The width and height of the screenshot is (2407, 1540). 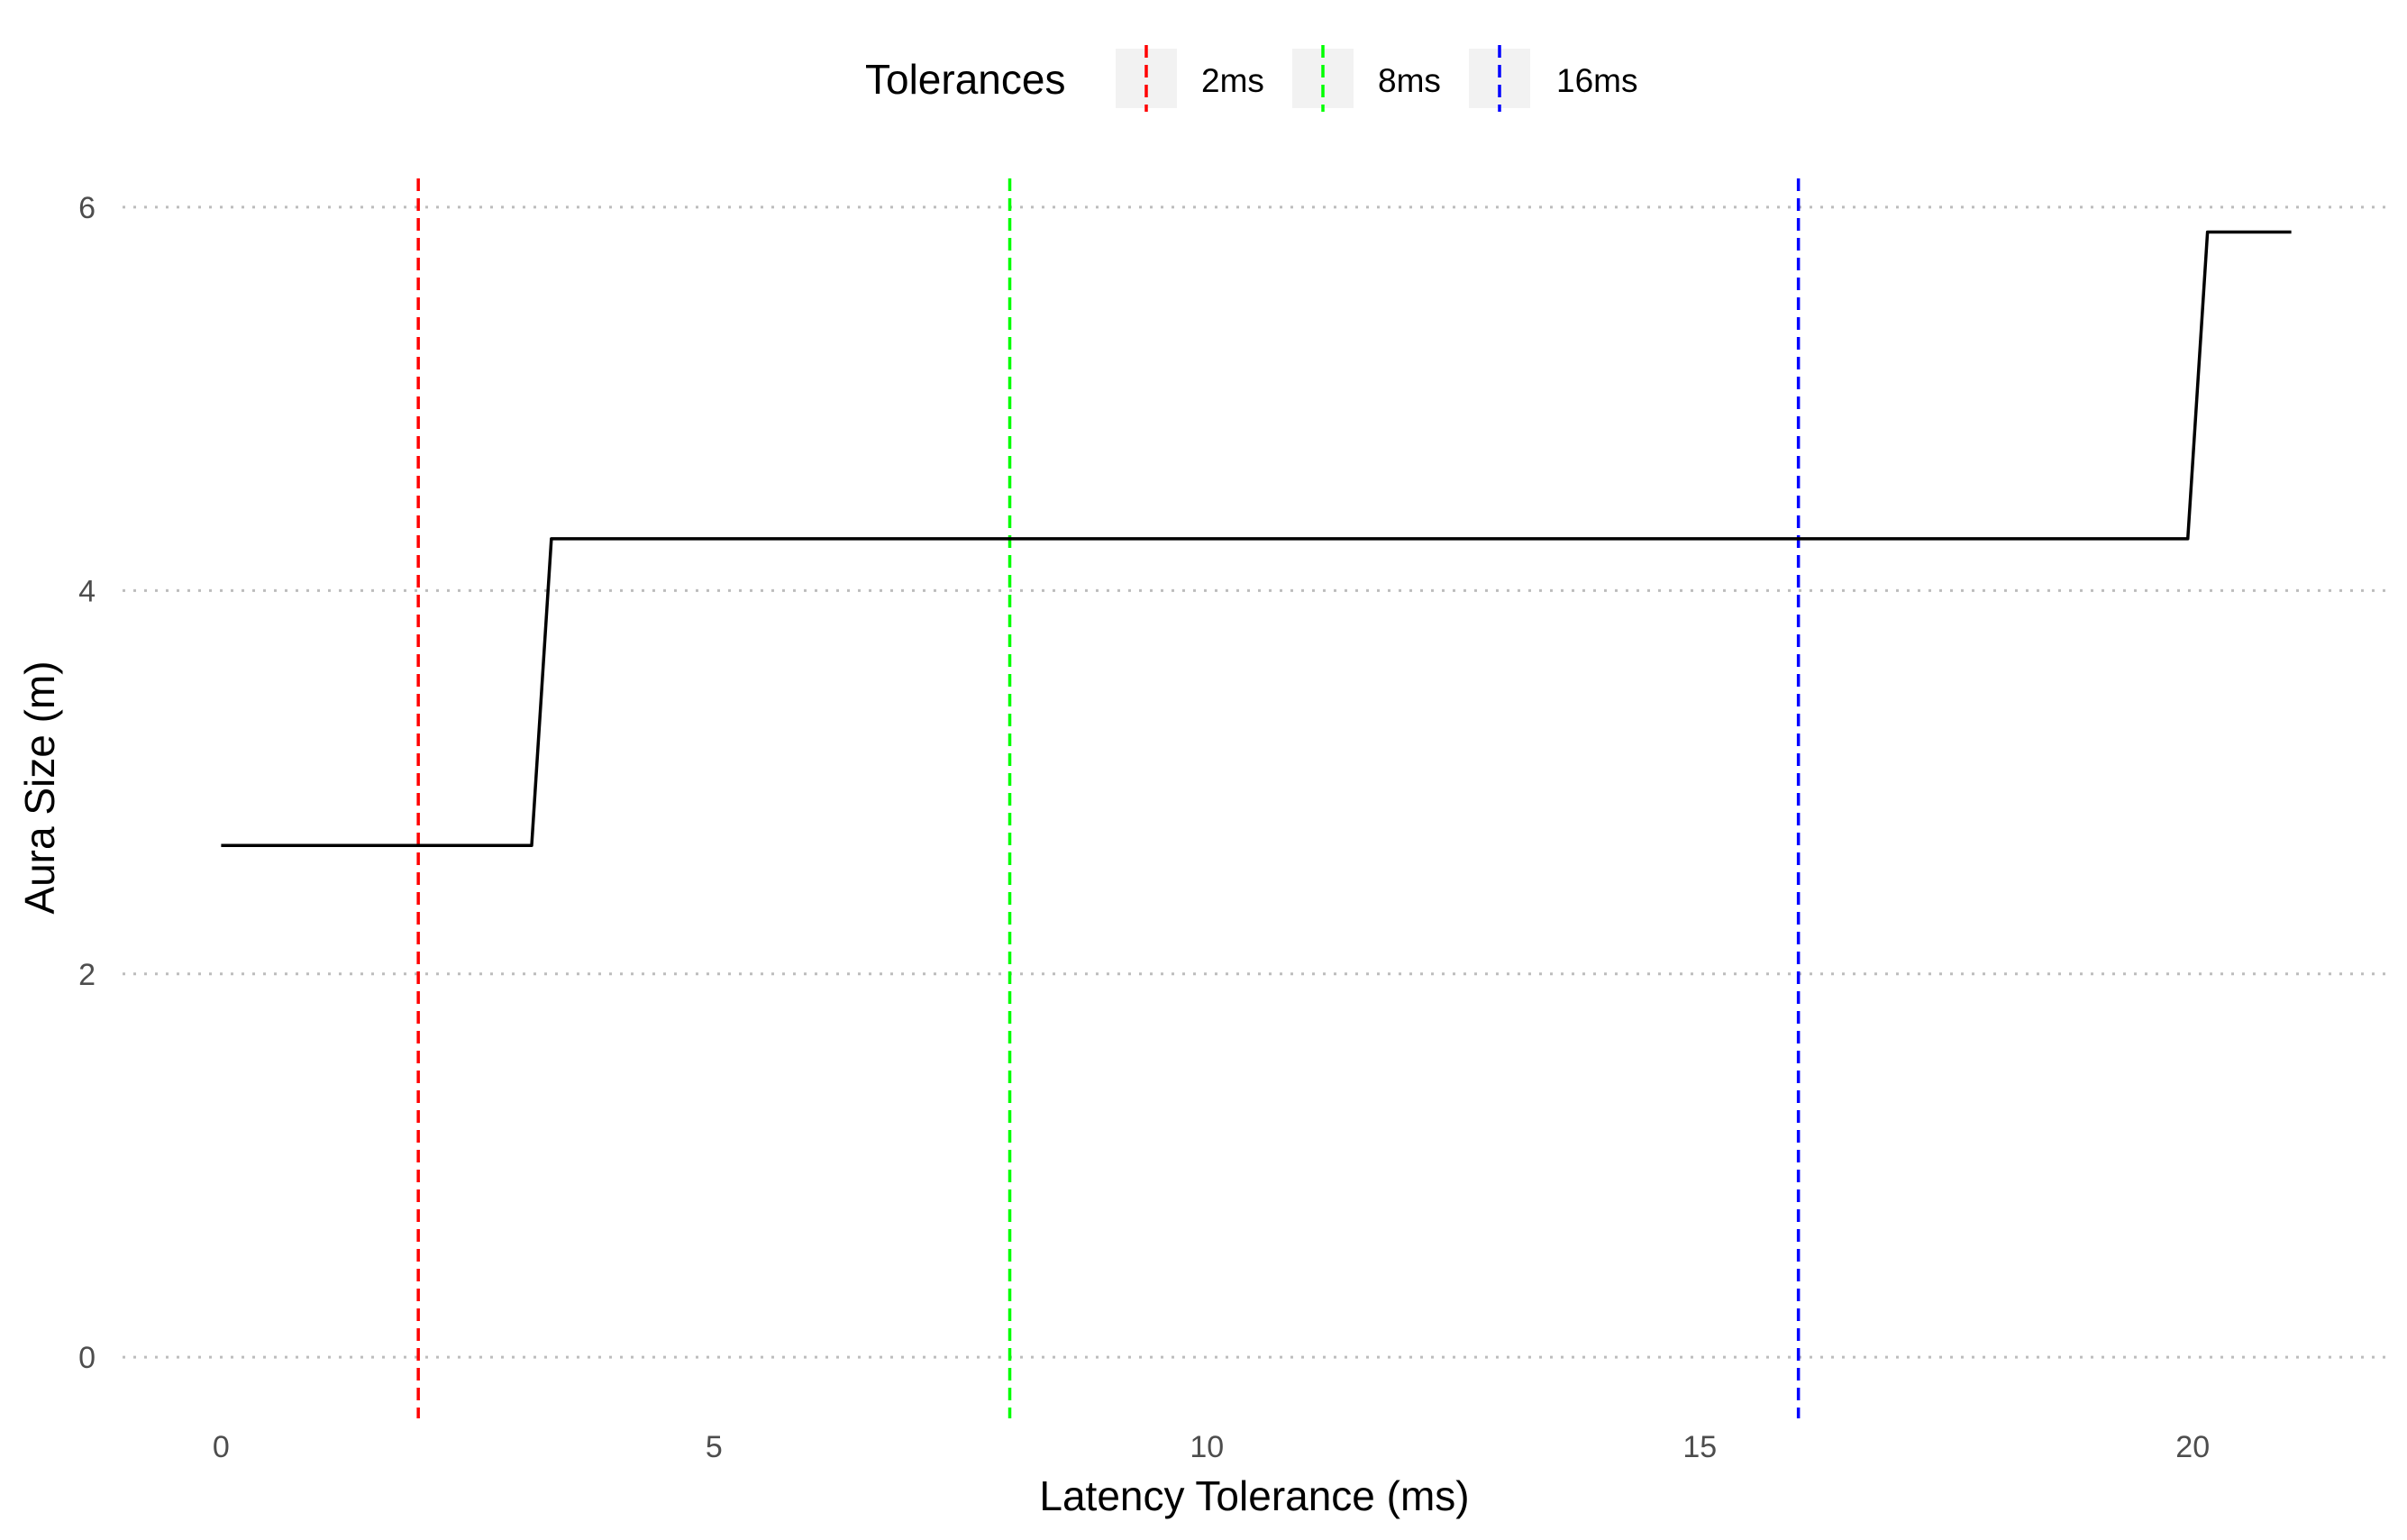 What do you see at coordinates (1499, 78) in the screenshot?
I see `legend-key-bg-16ms` at bounding box center [1499, 78].